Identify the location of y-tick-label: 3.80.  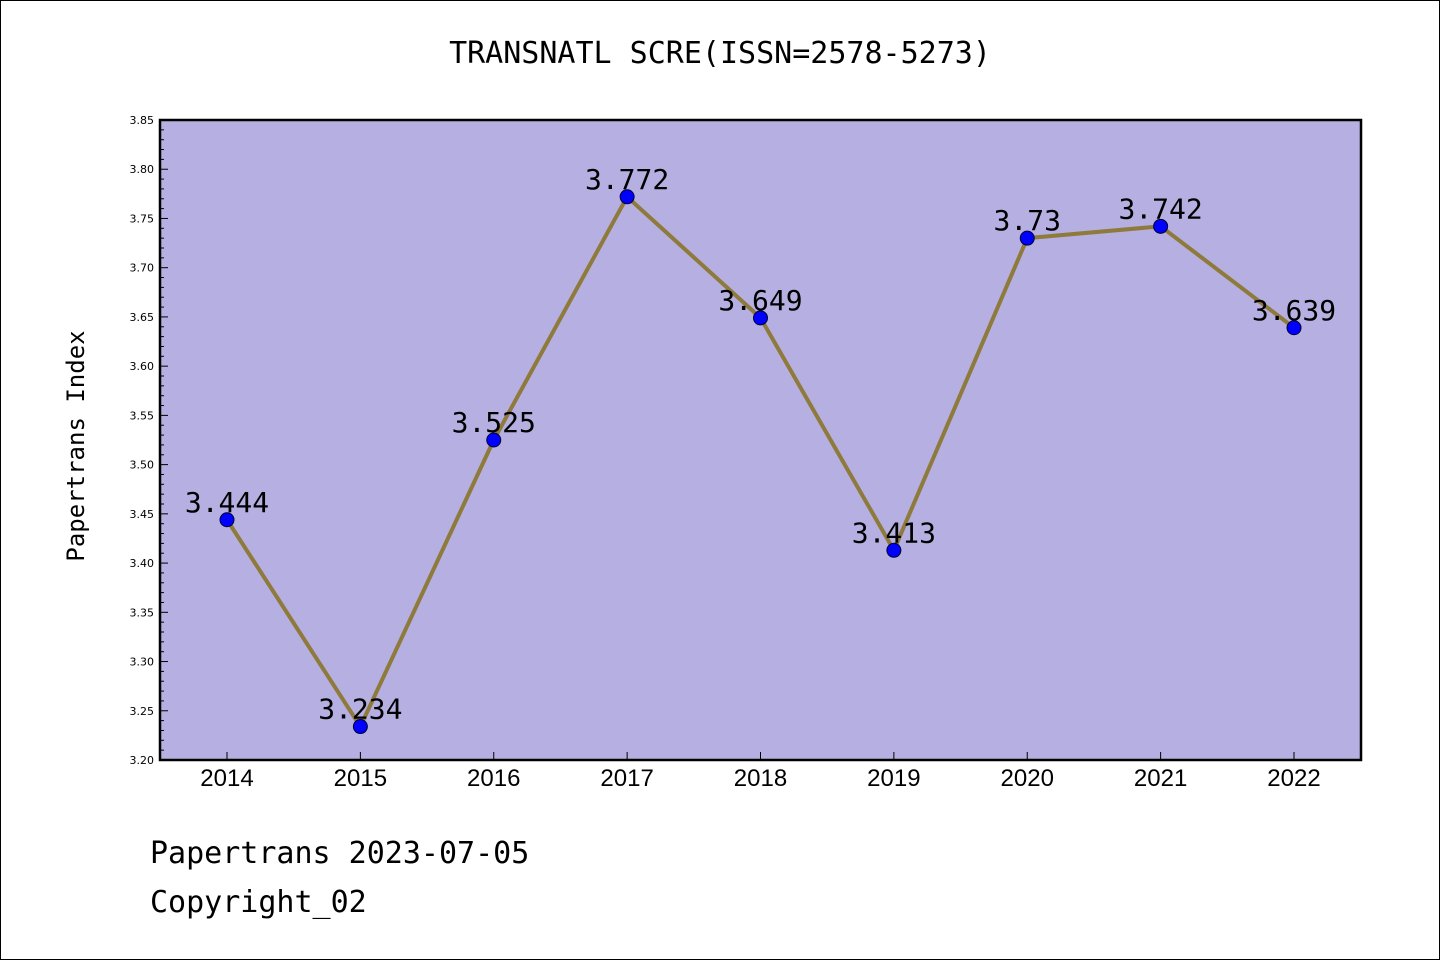
(142, 169).